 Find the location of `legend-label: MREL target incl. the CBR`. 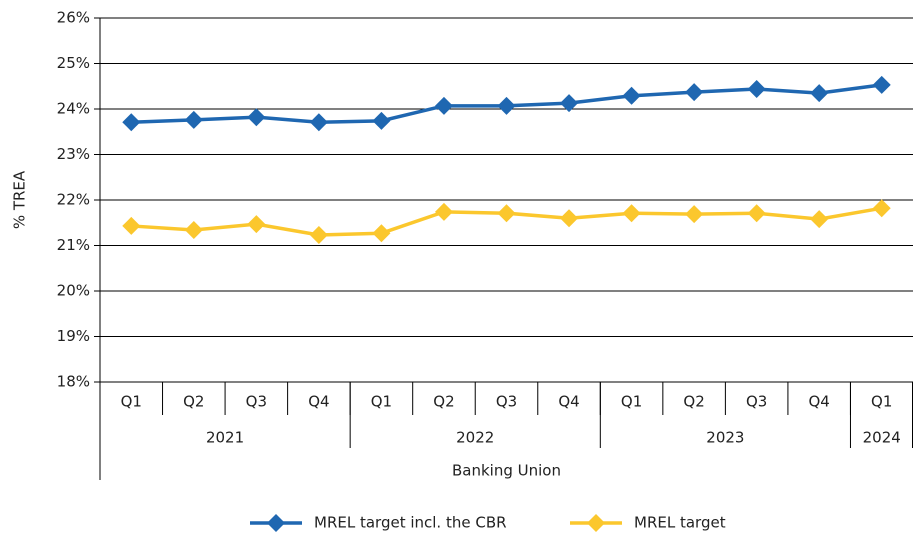

legend-label: MREL target incl. the CBR is located at coordinates (410, 523).